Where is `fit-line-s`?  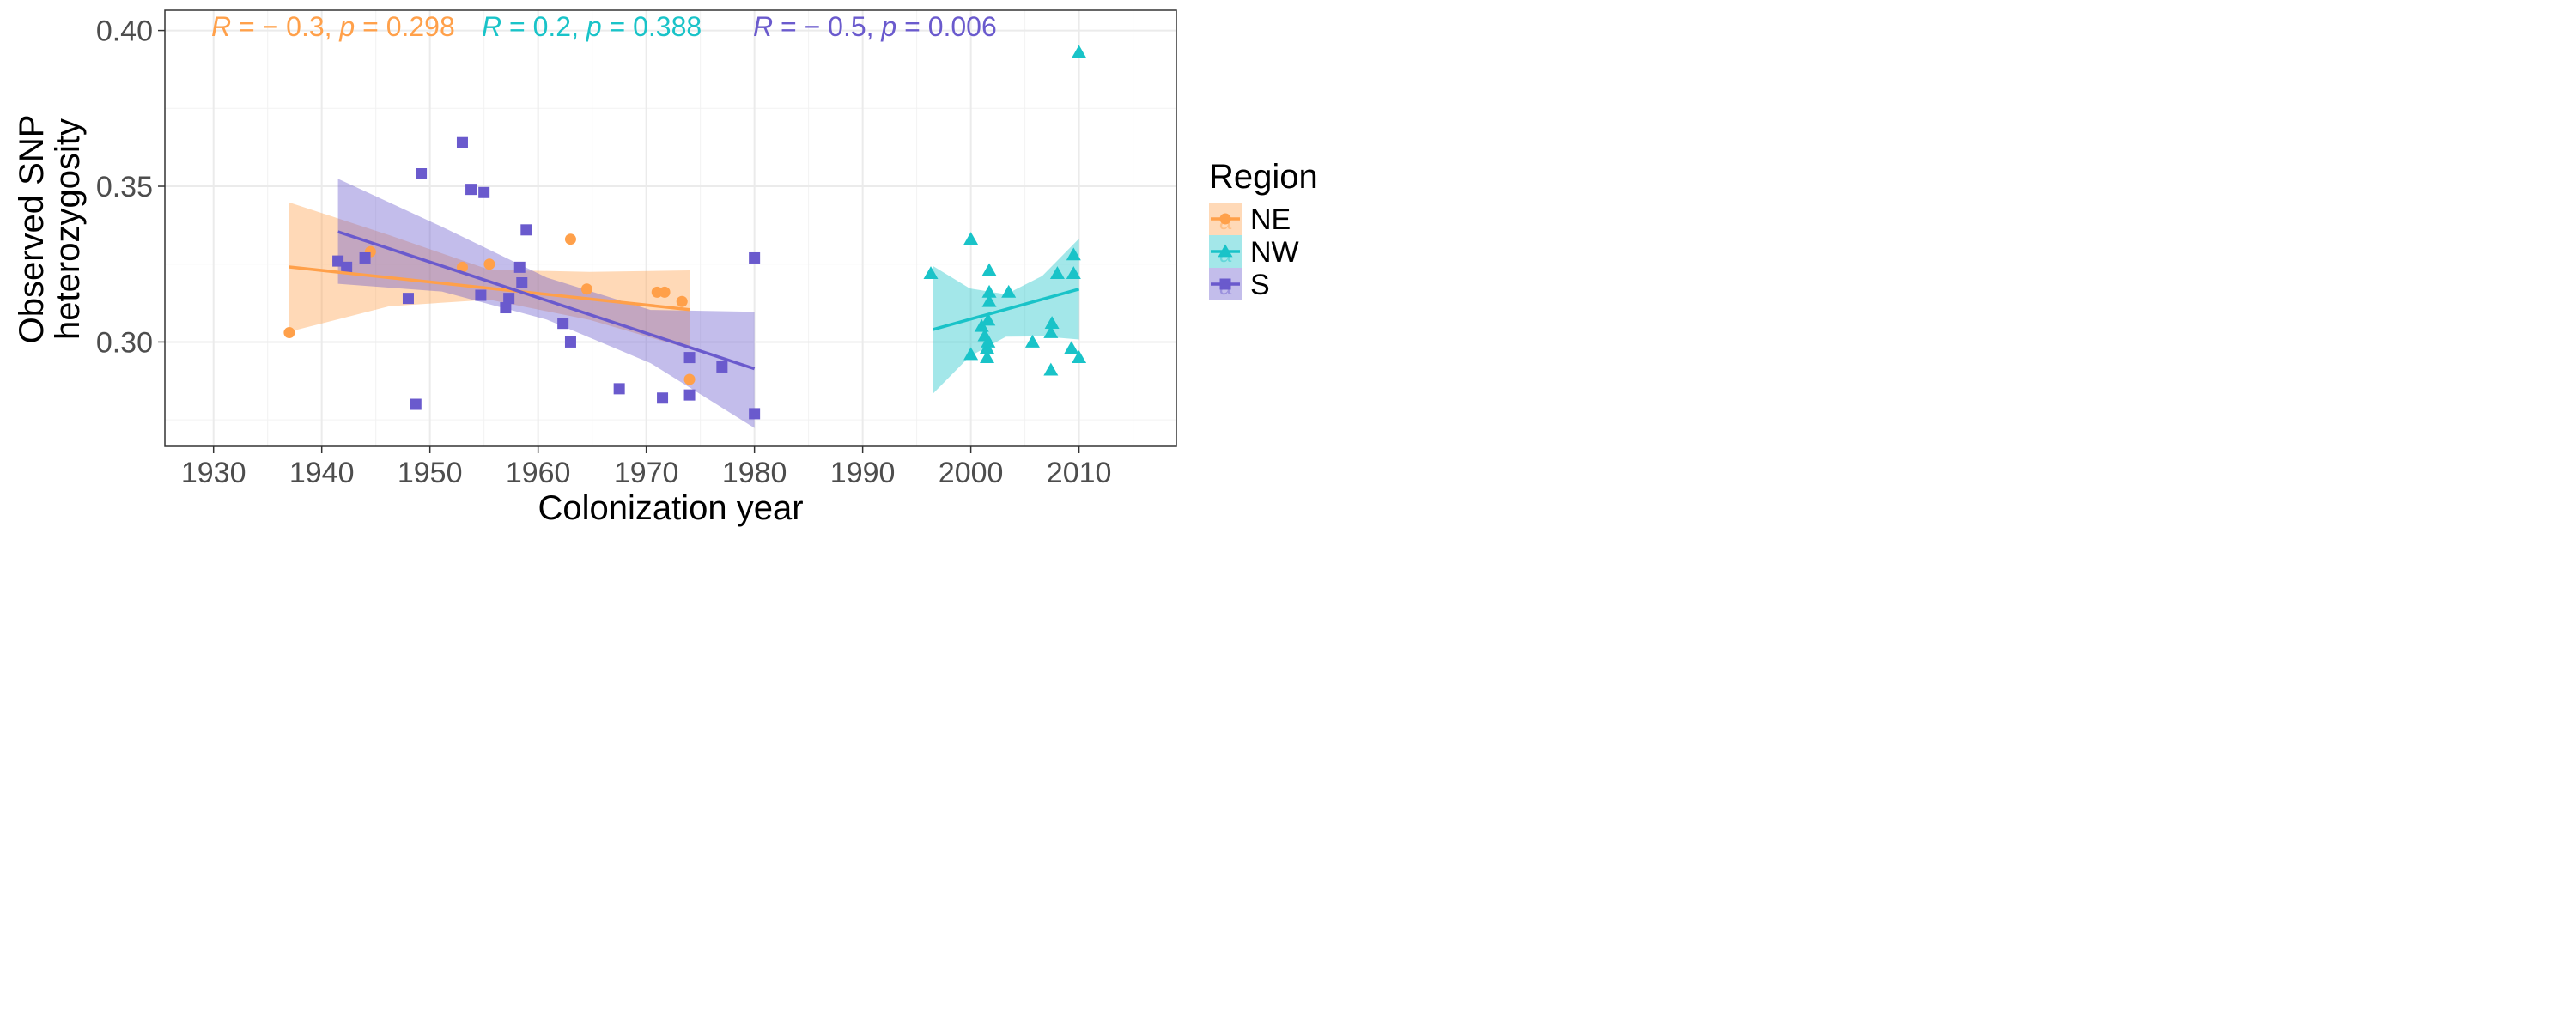
fit-line-s is located at coordinates (546, 300).